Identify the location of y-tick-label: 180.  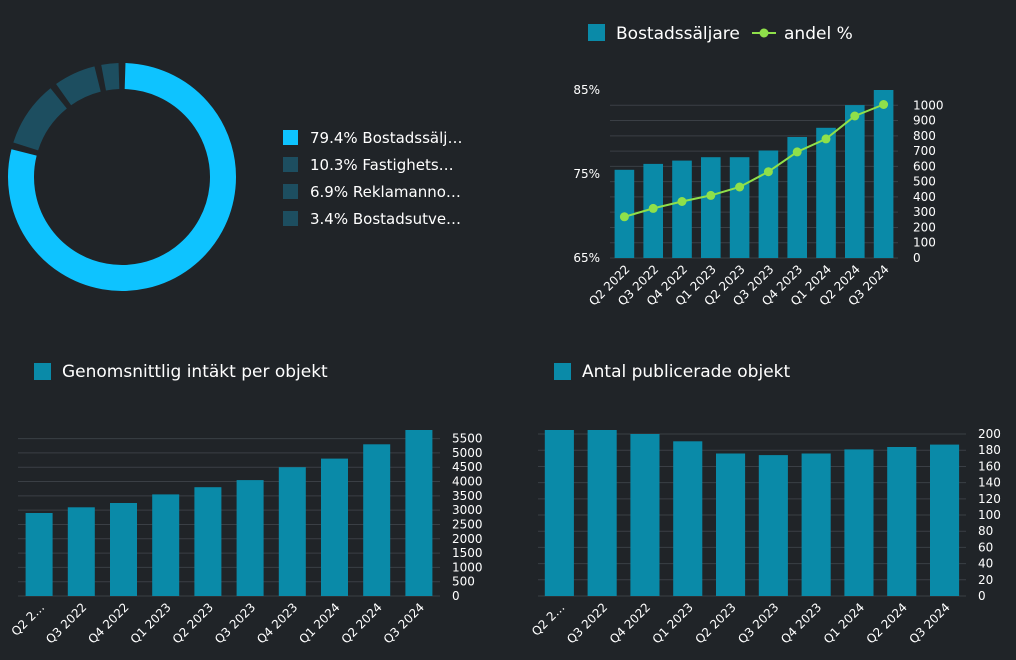
(989, 450).